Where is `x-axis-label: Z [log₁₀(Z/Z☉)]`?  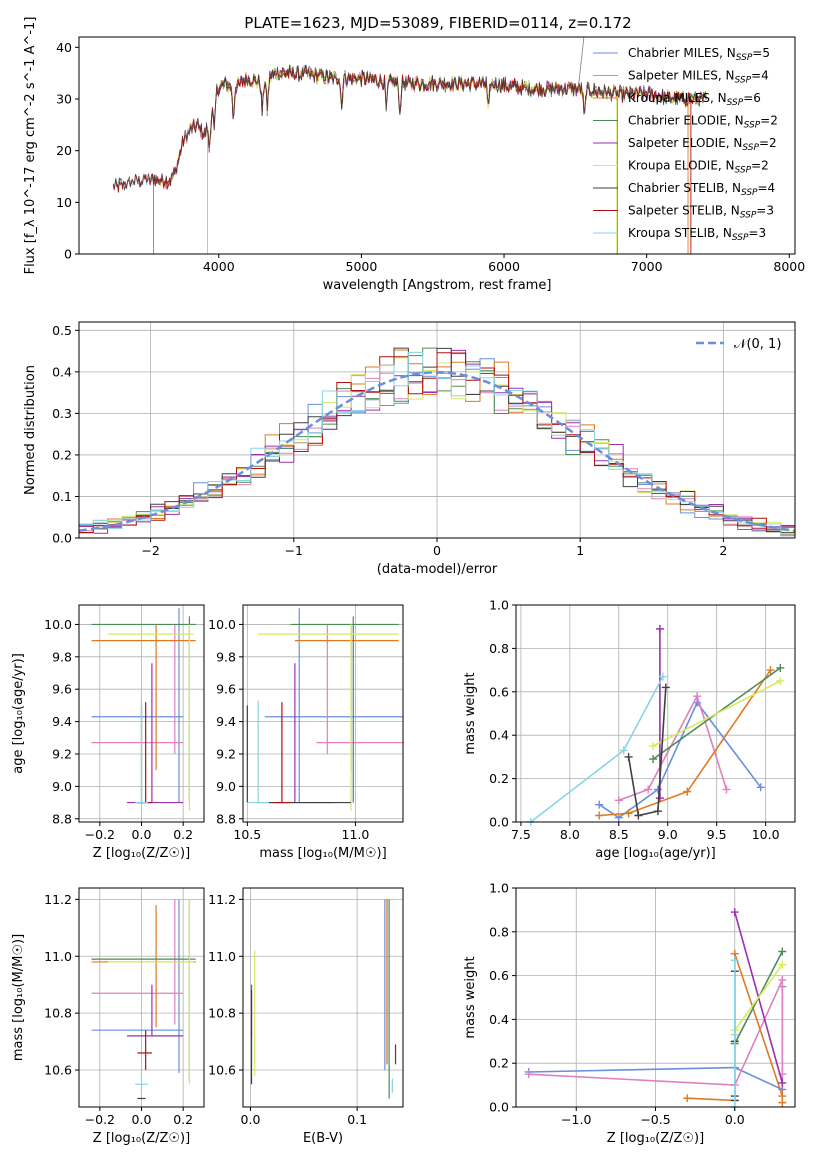 x-axis-label: Z [log₁₀(Z/Z☉)] is located at coordinates (655, 1138).